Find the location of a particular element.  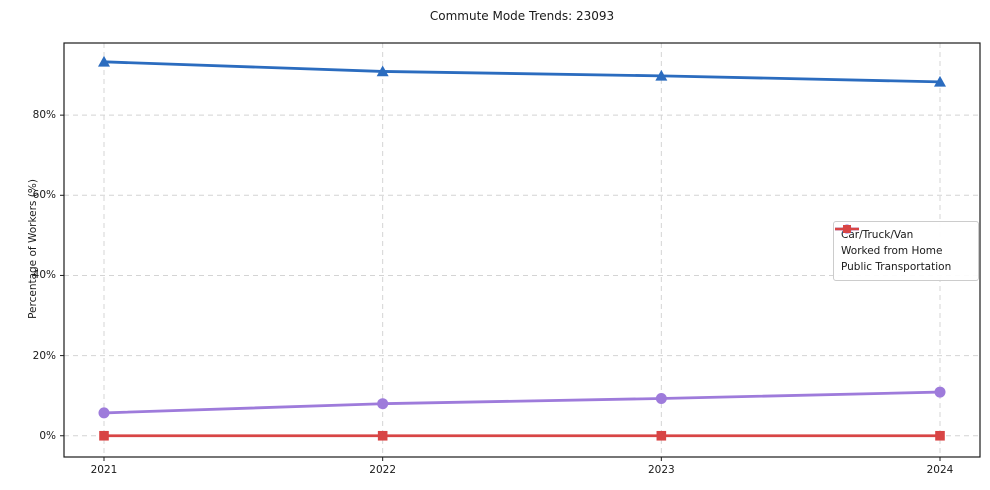

legend-item-public-transportation: Public Transportation is located at coordinates (903, 250).